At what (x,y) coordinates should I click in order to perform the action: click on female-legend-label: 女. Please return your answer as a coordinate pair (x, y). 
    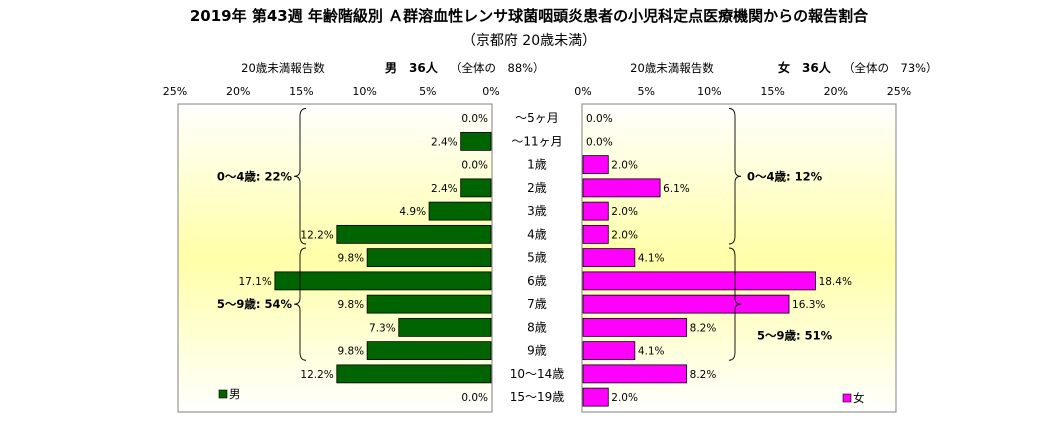
    Looking at the image, I should click on (859, 398).